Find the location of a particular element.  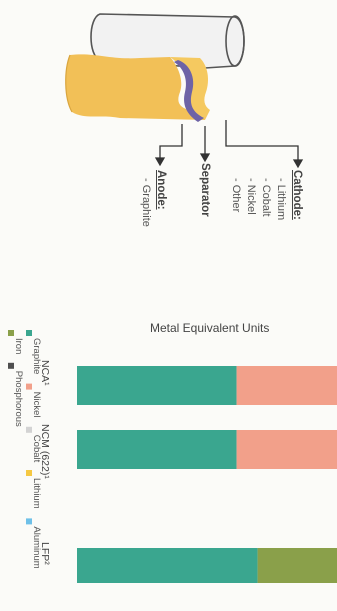

legend-swatch-aluminum is located at coordinates (29, 521).